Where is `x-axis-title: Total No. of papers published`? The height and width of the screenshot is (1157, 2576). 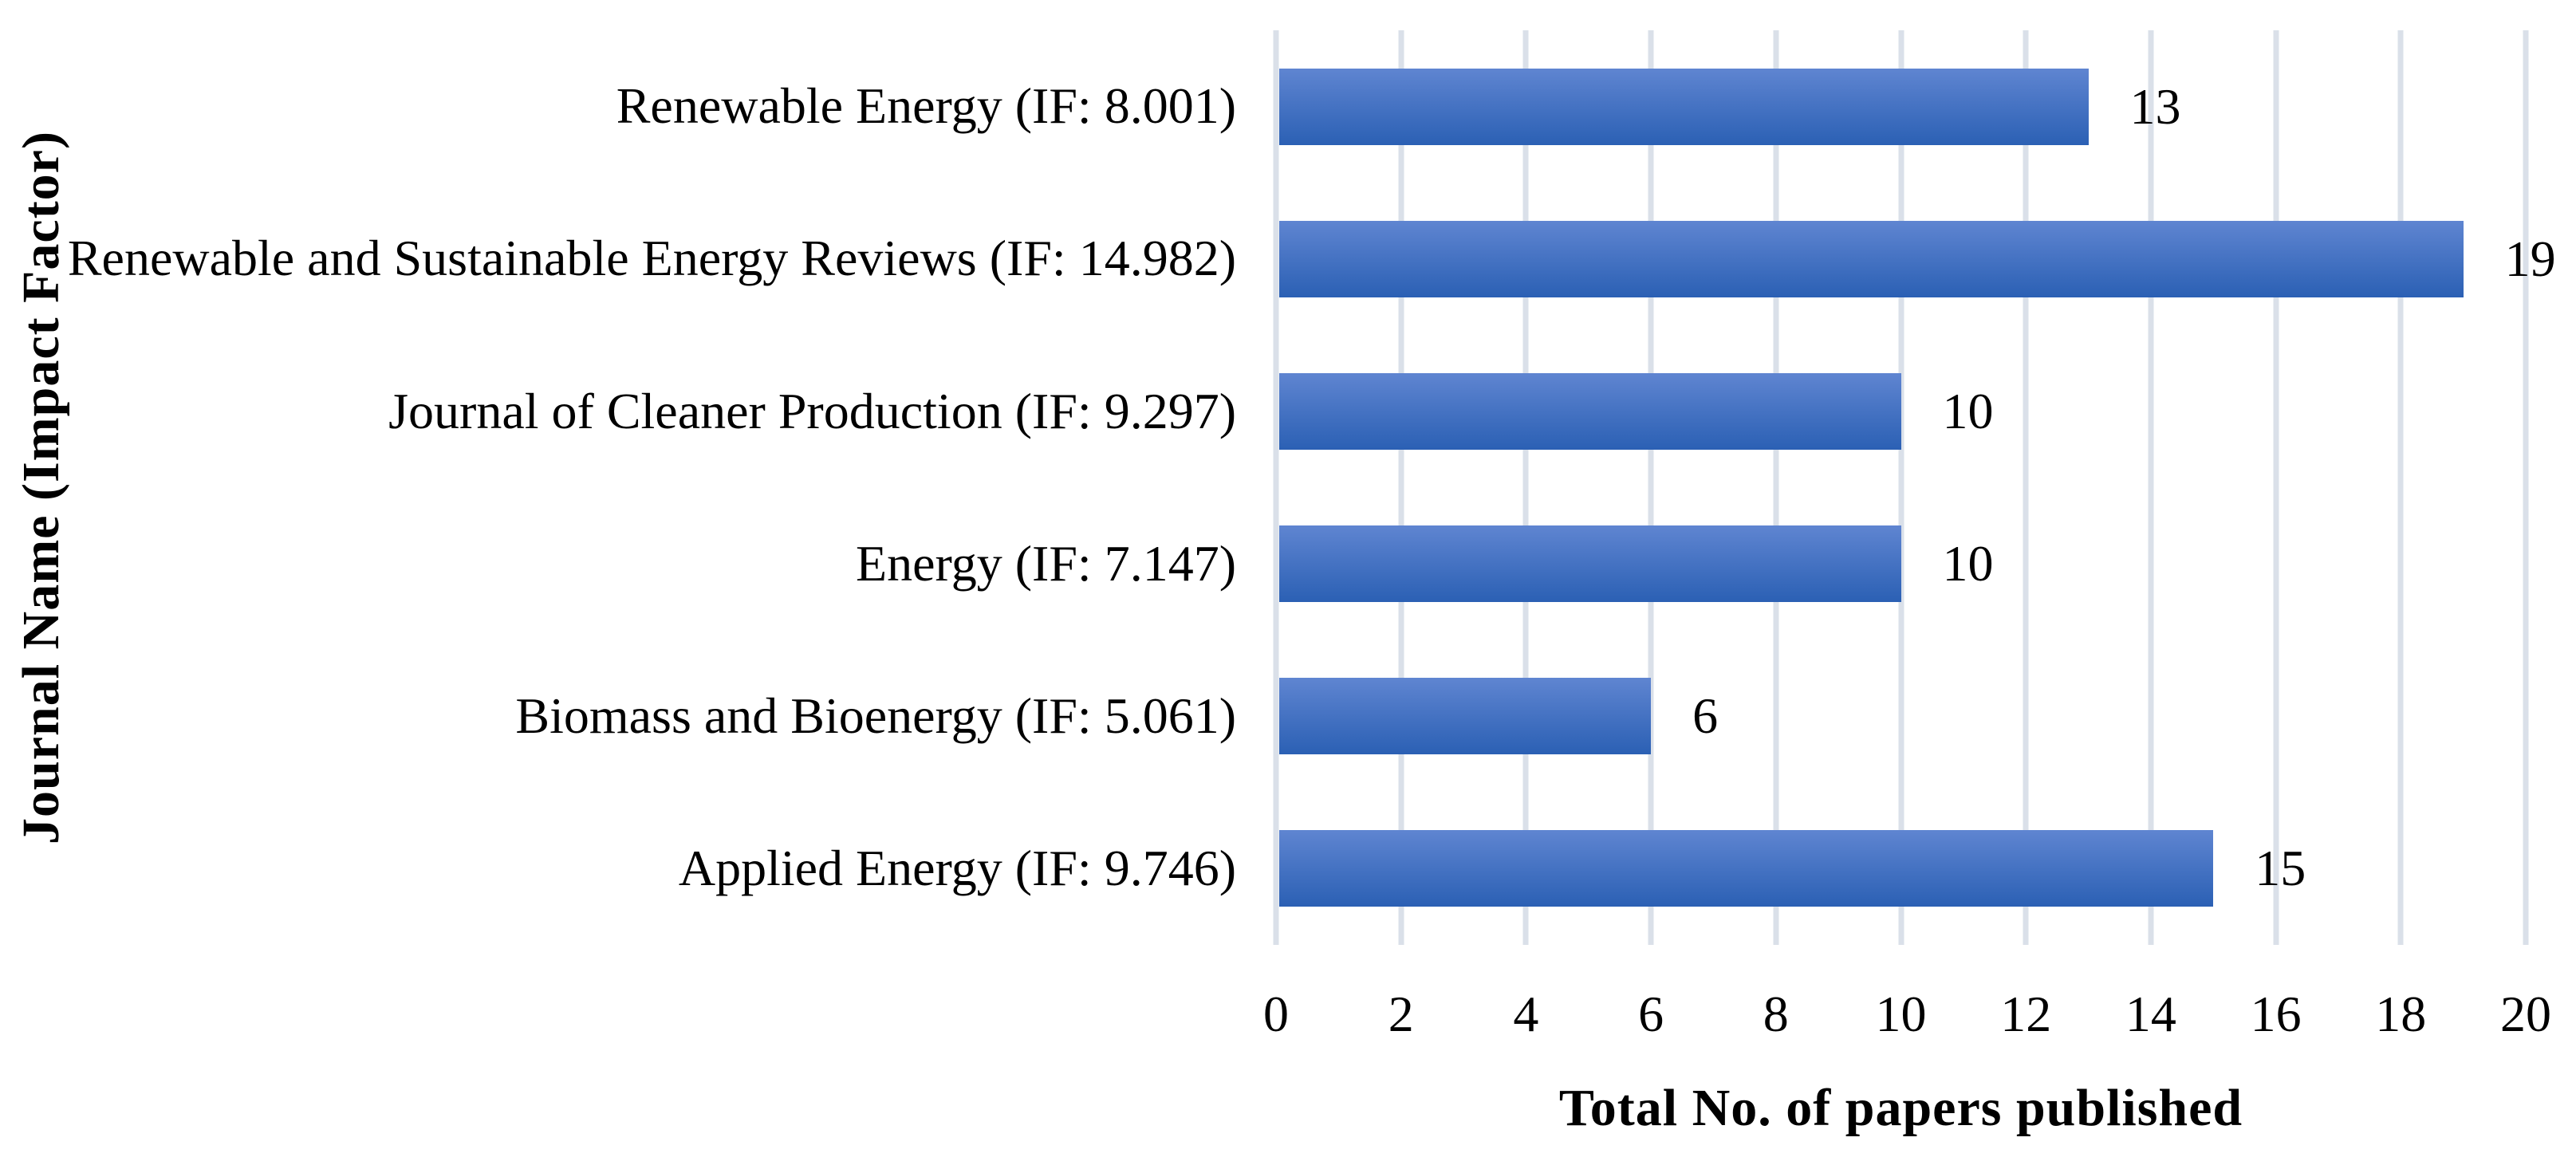 x-axis-title: Total No. of papers published is located at coordinates (1900, 1108).